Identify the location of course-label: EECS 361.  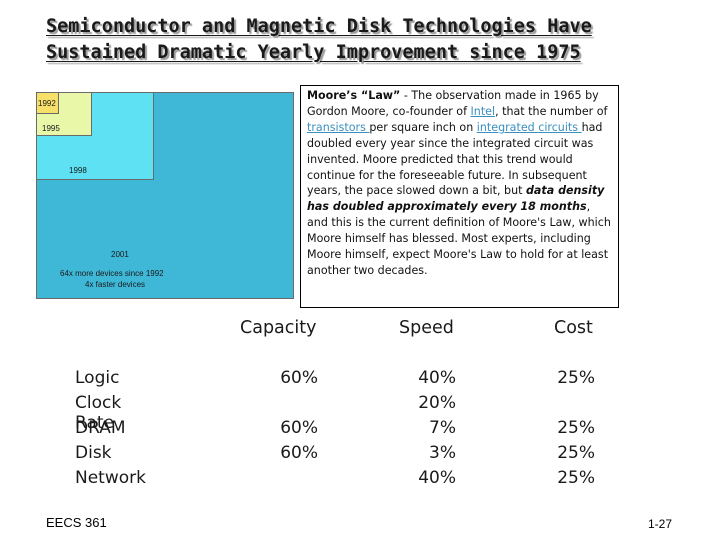
(76, 522).